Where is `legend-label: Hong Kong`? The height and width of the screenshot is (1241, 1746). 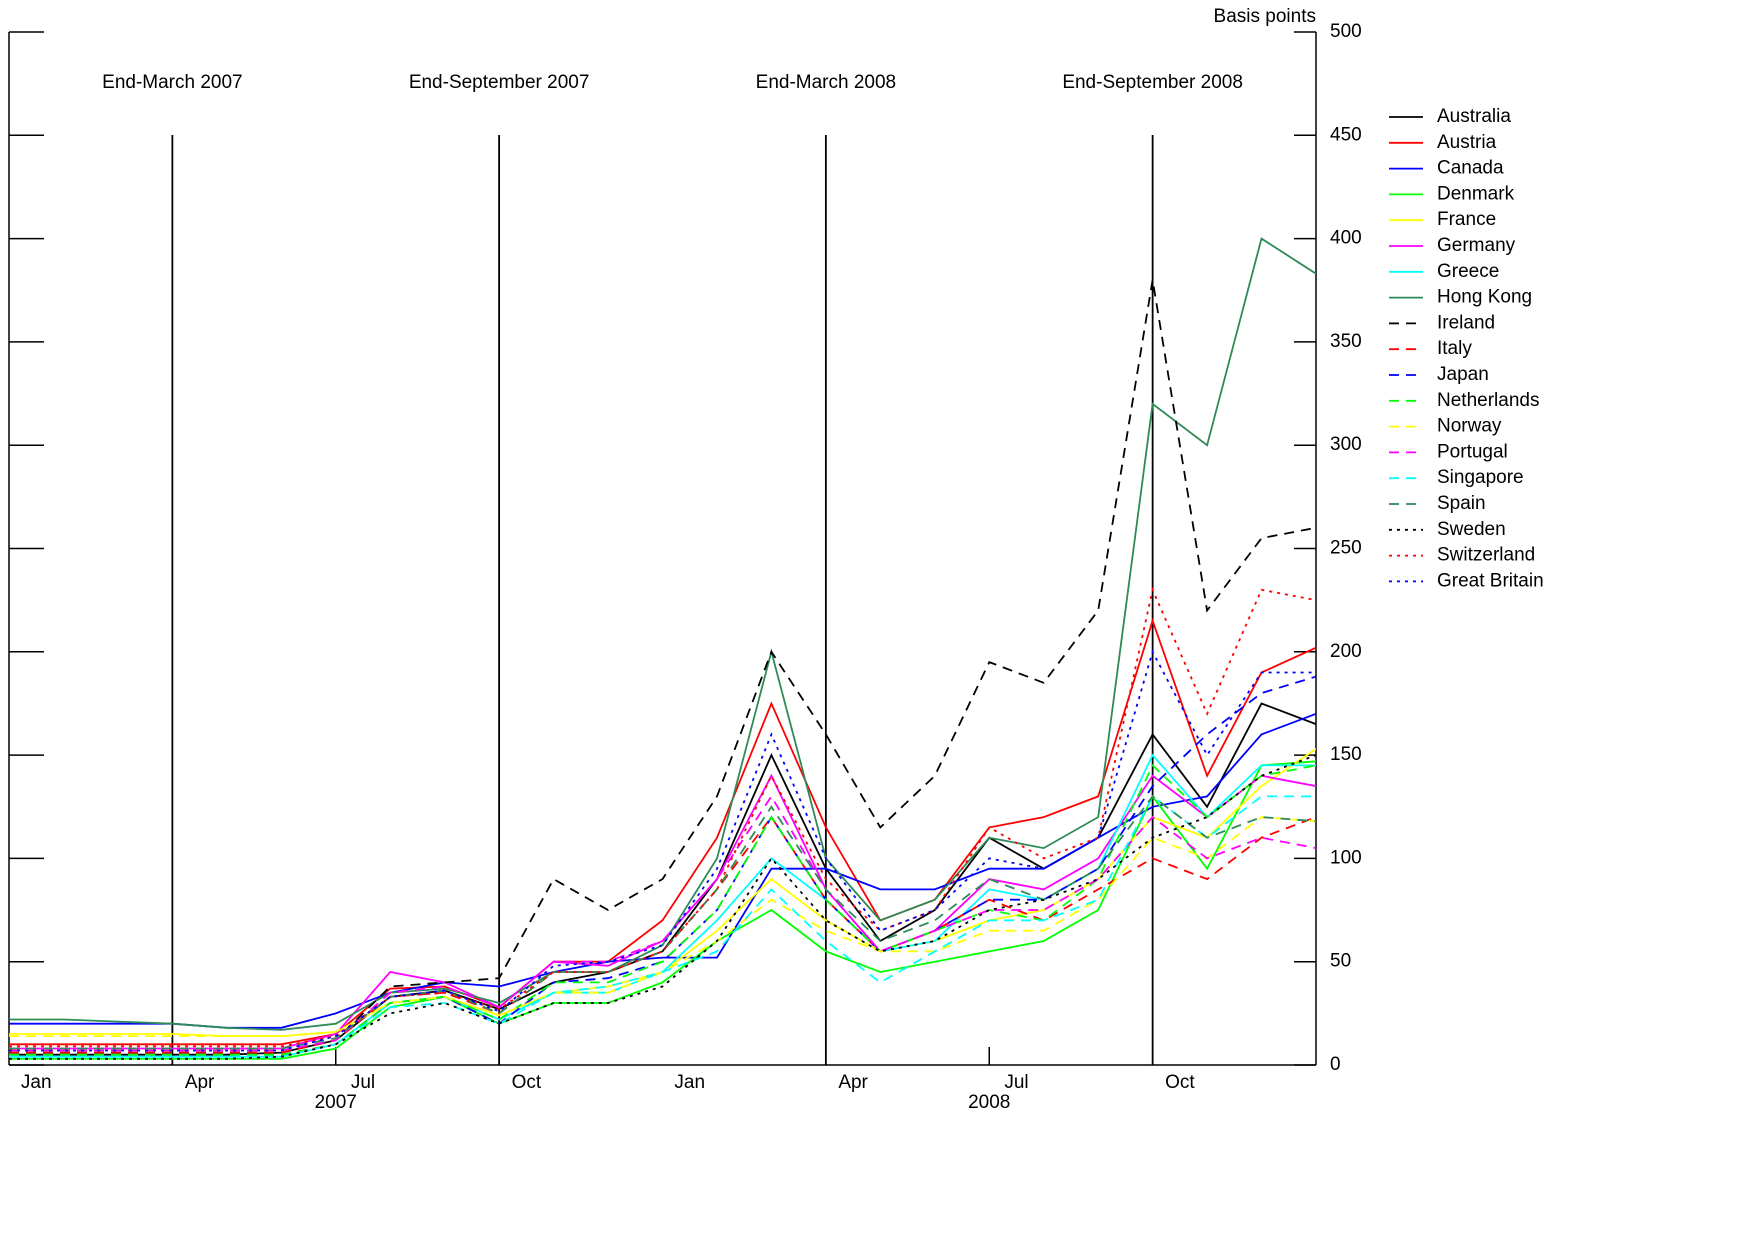 legend-label: Hong Kong is located at coordinates (1484, 297).